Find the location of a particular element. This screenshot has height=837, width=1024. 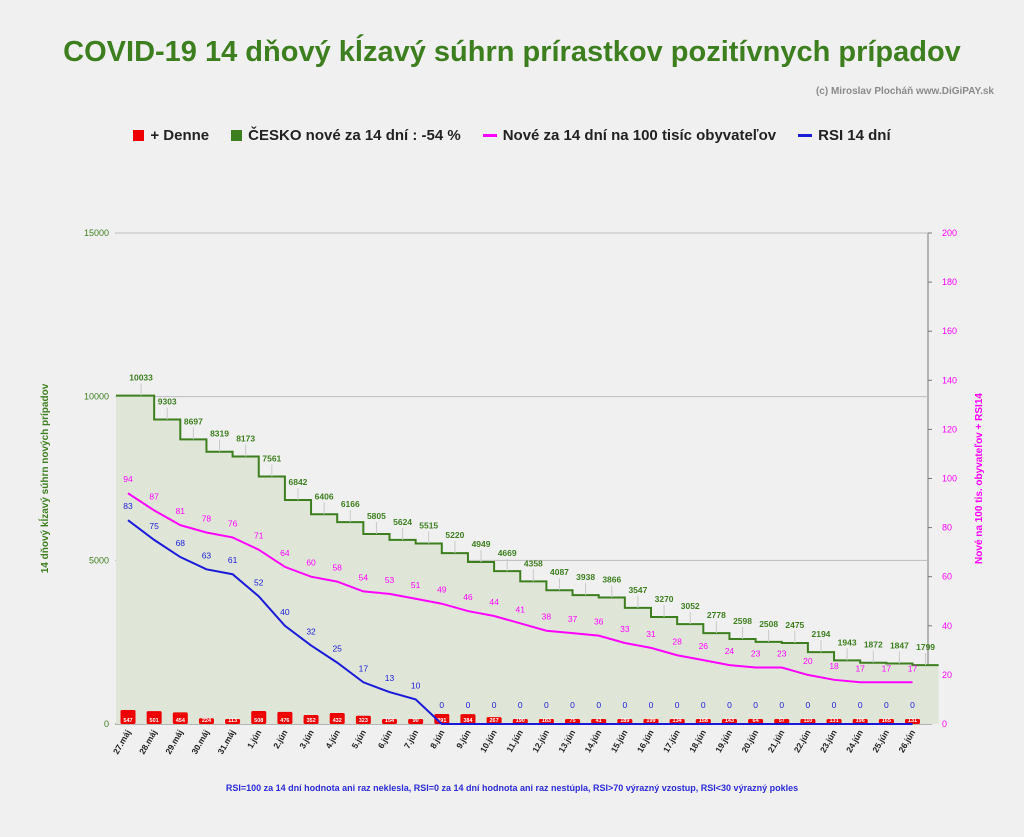

x-tick-label: 10.jún is located at coordinates (488, 741).